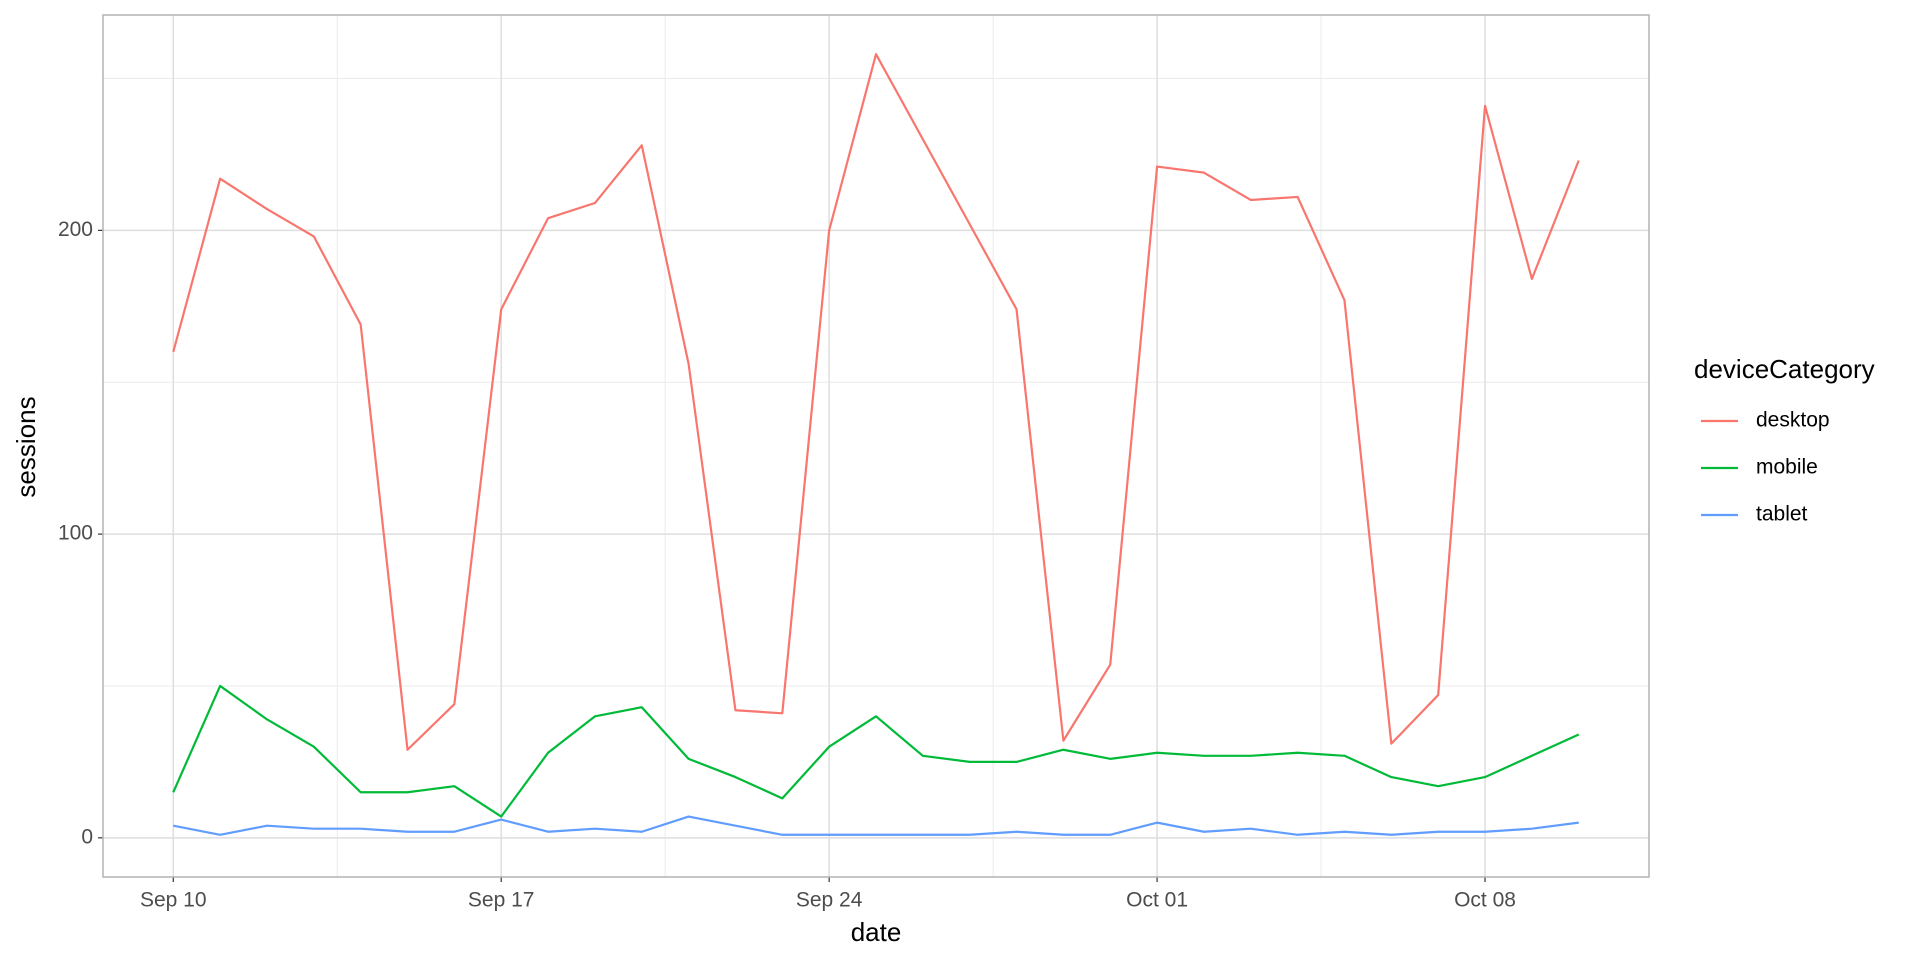  I want to click on legend-label: mobile, so click(1787, 467).